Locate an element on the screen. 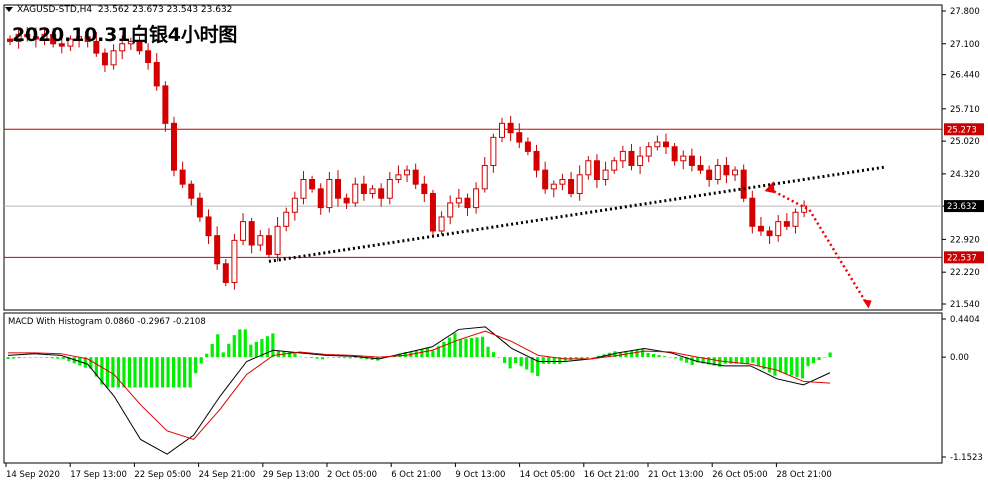 The height and width of the screenshot is (488, 988). price-label-box is located at coordinates (964, 129).